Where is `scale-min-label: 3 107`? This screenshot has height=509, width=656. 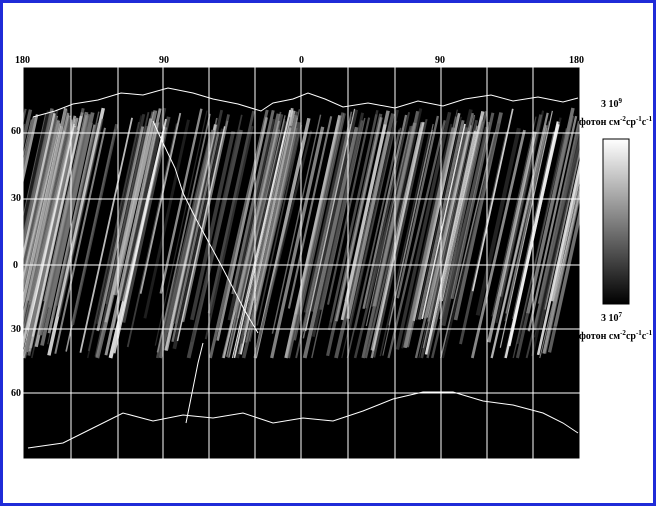
scale-min-label: 3 107 is located at coordinates (612, 317).